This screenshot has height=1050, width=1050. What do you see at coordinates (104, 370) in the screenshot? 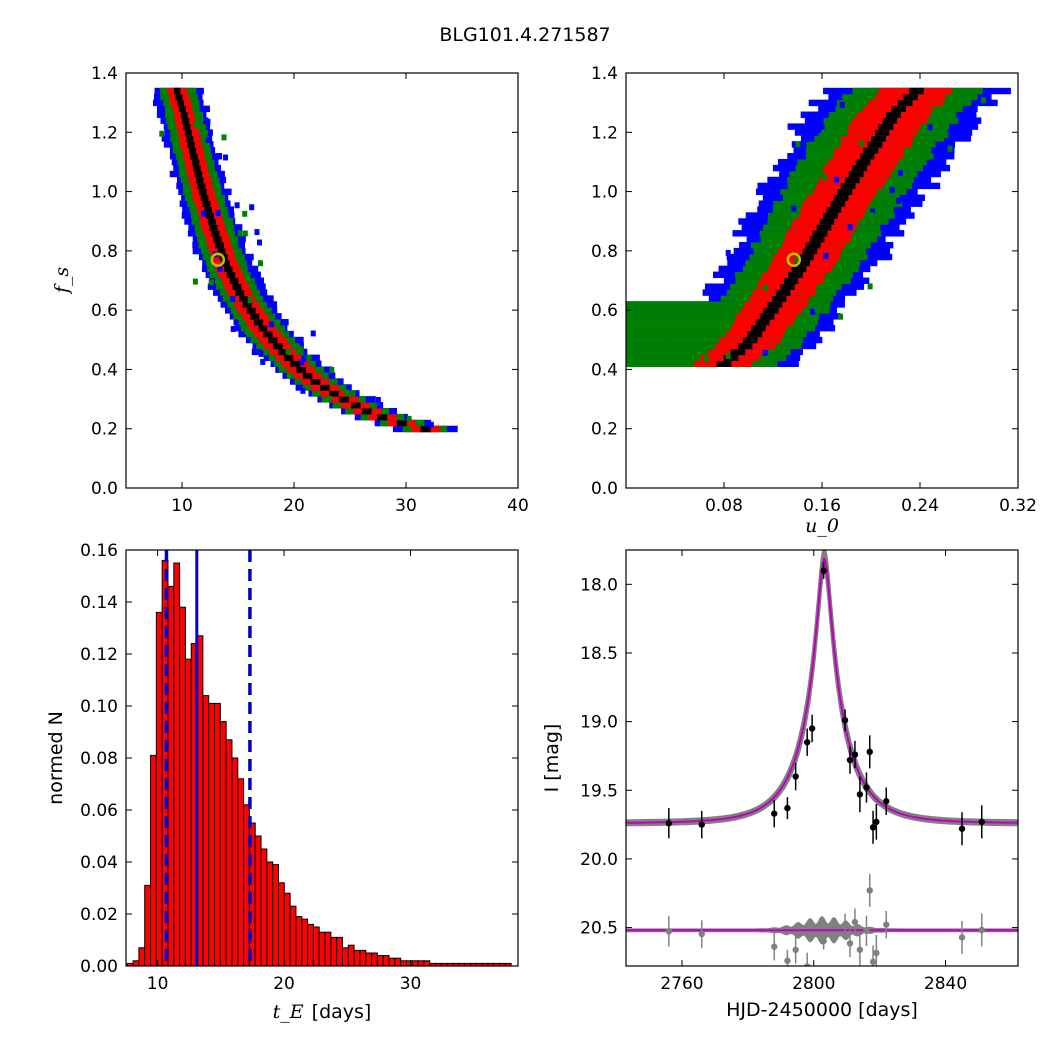
I see `y-tick-label: 0.4` at bounding box center [104, 370].